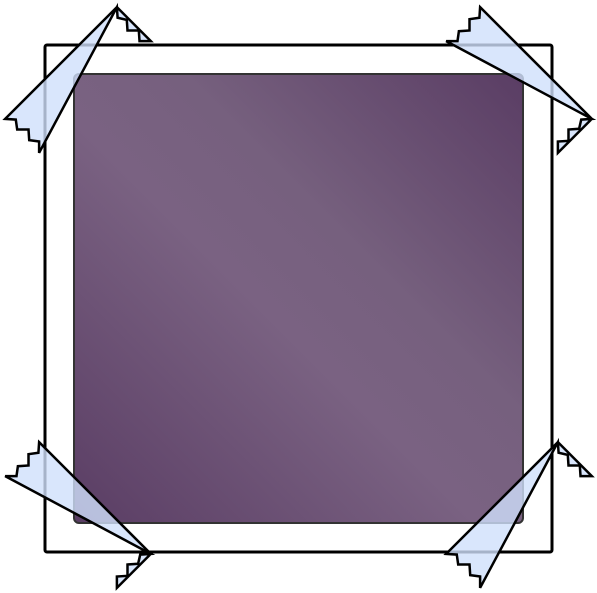  Describe the element at coordinates (521, 80) in the screenshot. I see `tape-top-right` at that location.